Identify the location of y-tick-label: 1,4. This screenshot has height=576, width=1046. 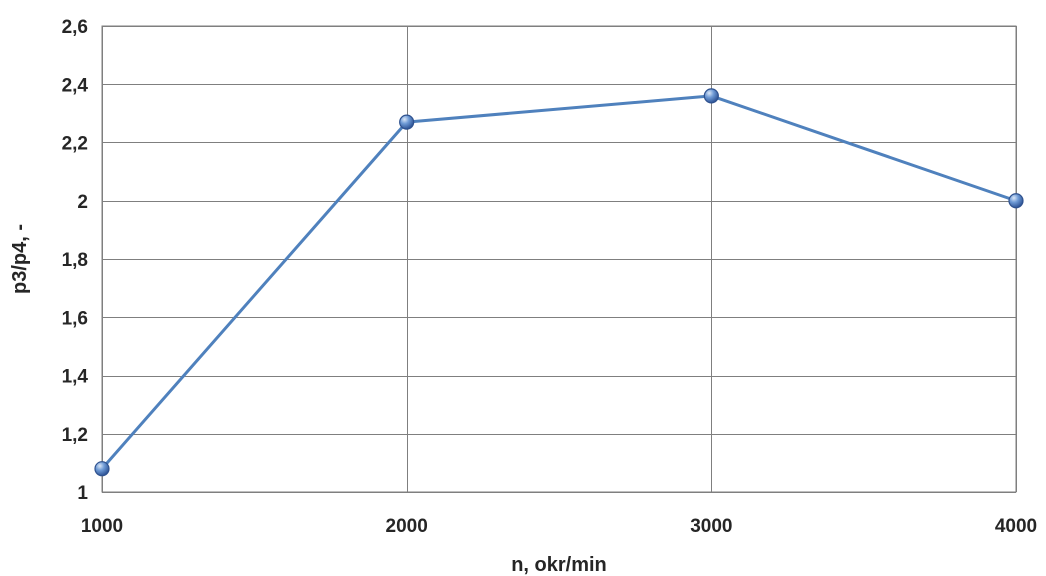
(75, 377).